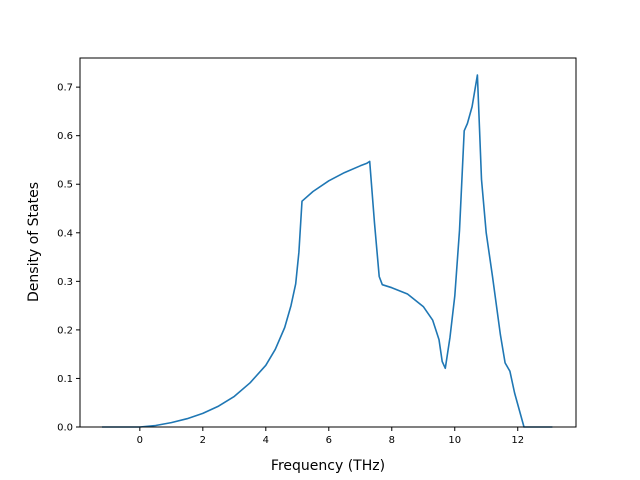 The image size is (640, 480). I want to click on y-tick-label: 0.4, so click(65, 233).